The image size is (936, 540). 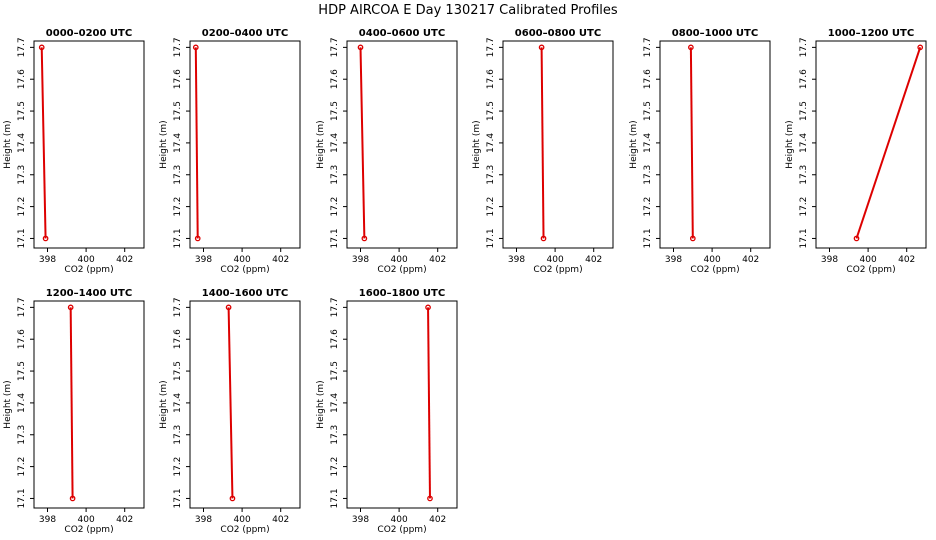 I want to click on panel-title: 1200–1400 UTC, so click(x=89, y=293).